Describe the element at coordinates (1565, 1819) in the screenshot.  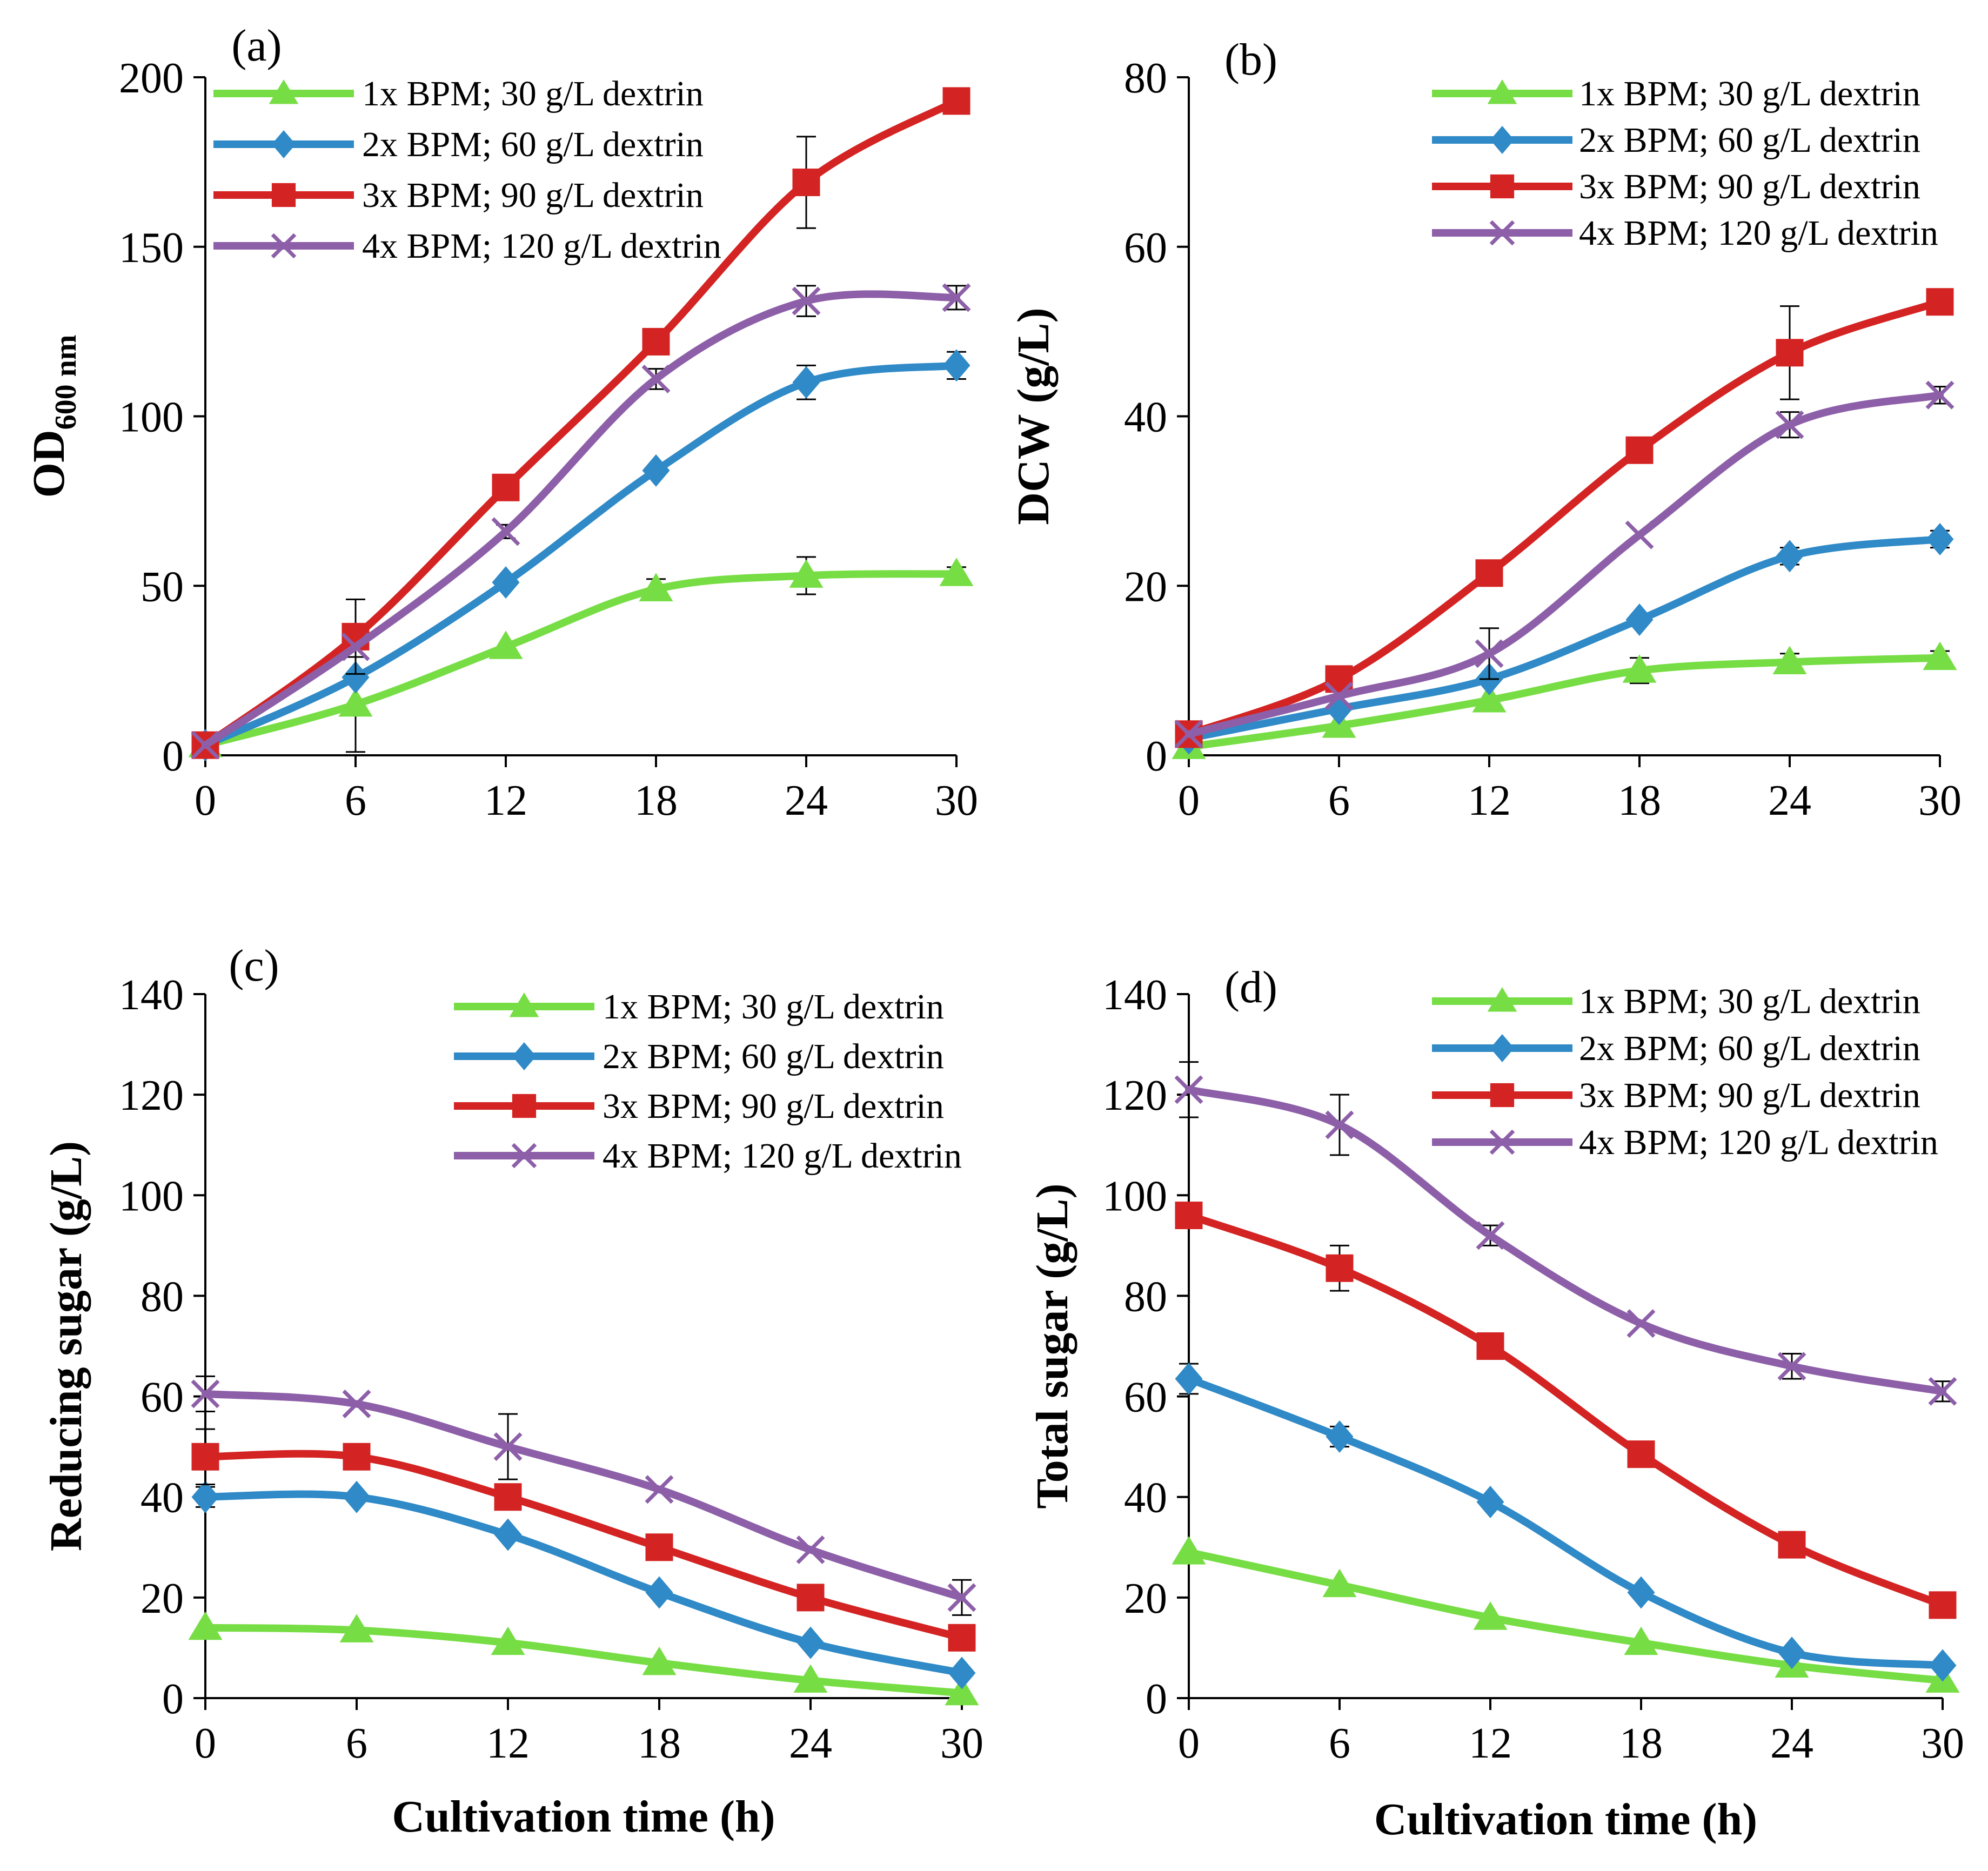
I see `x-axis-title: Cultivation time (h)` at that location.